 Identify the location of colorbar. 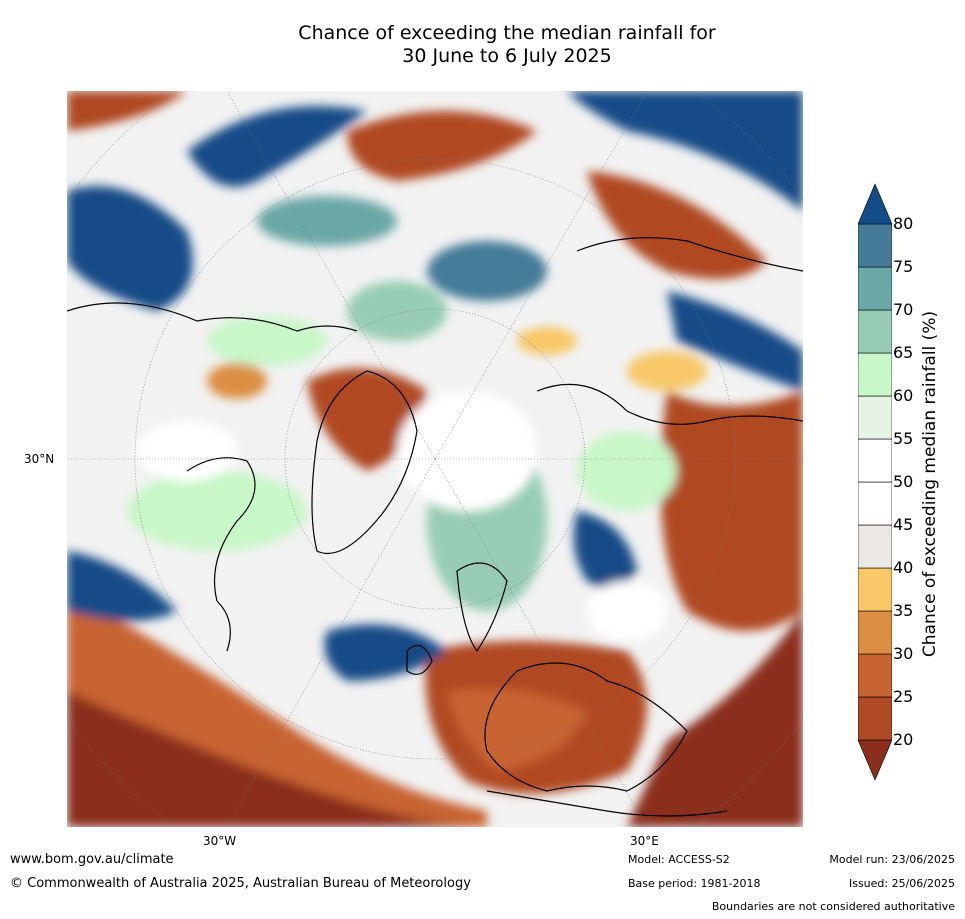
(875, 482).